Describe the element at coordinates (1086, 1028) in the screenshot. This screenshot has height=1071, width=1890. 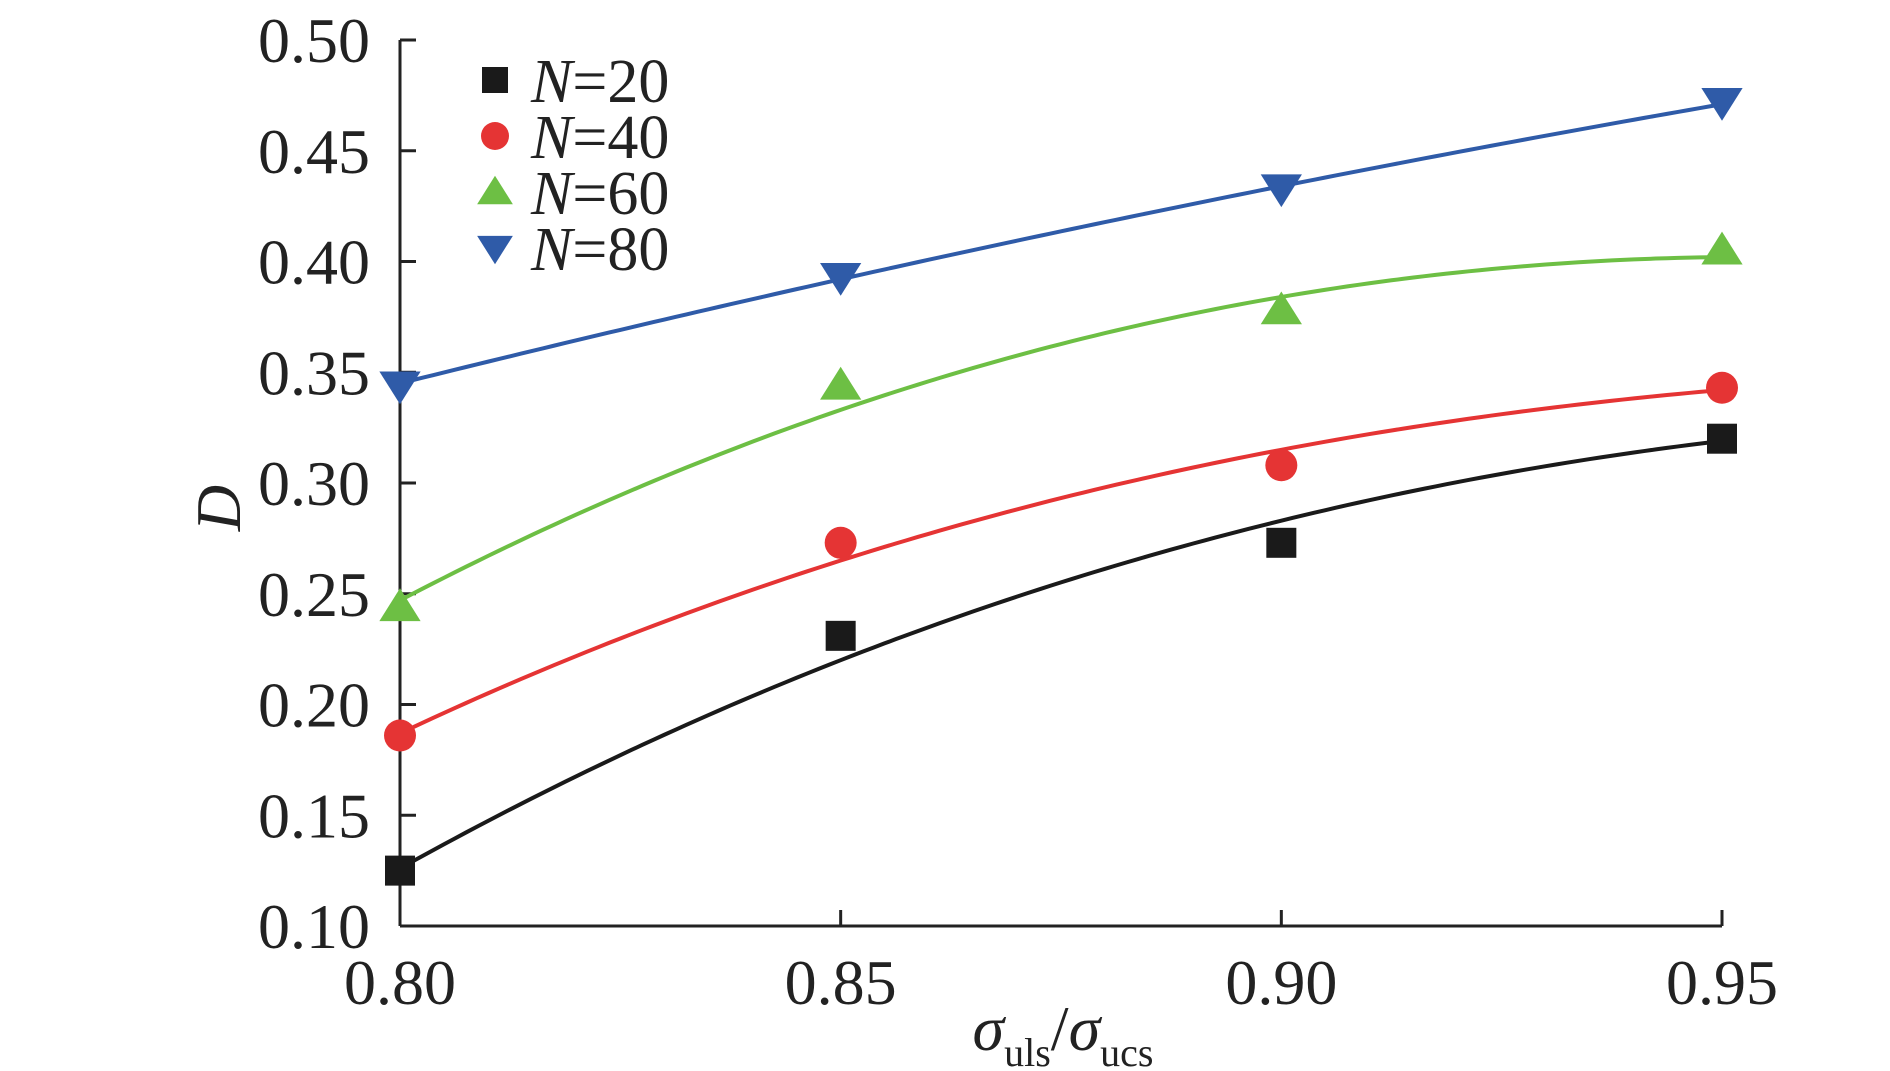
I see `x-axis-title-symbol-2: σ` at that location.